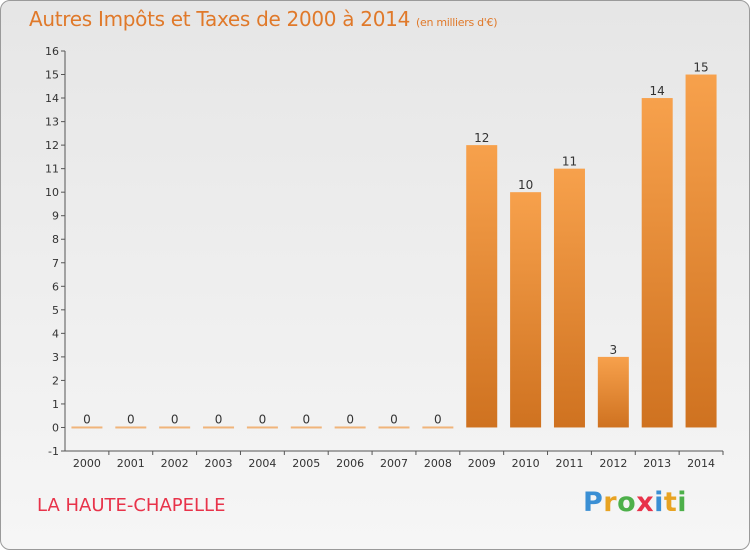 The width and height of the screenshot is (750, 550). What do you see at coordinates (700, 68) in the screenshot?
I see `data-label: 15` at bounding box center [700, 68].